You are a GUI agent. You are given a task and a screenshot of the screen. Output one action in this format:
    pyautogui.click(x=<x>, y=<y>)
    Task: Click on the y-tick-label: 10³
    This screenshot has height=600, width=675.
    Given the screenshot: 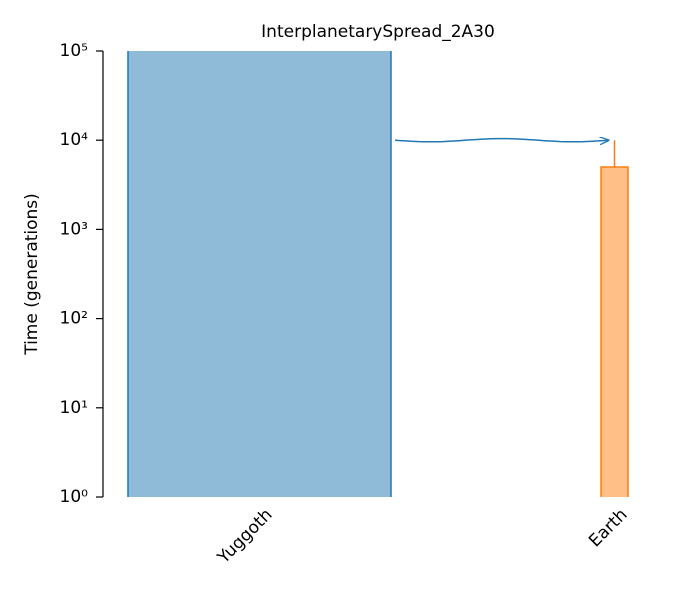 What is the action you would take?
    pyautogui.click(x=74, y=229)
    